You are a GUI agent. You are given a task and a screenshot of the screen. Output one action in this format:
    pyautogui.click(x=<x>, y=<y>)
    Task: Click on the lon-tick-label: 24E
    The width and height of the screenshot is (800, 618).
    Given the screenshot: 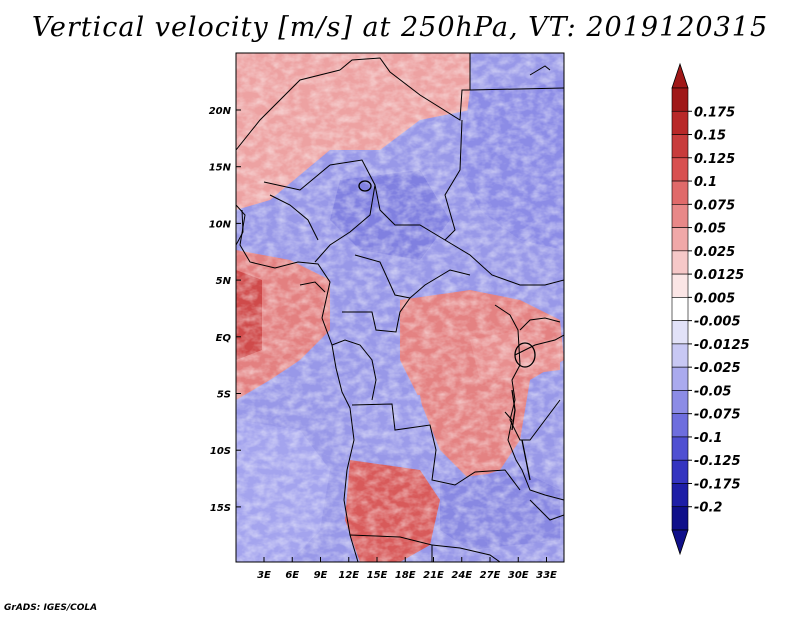 What is the action you would take?
    pyautogui.click(x=461, y=575)
    